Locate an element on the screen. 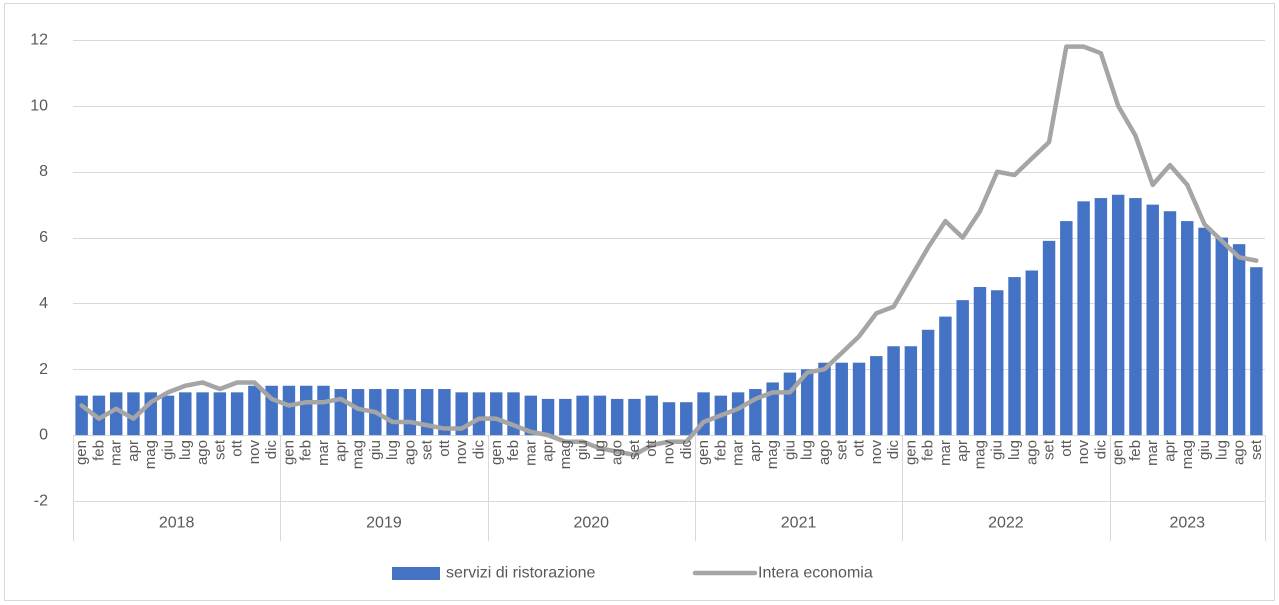  month-label-set-2022: set is located at coordinates (1049, 449).